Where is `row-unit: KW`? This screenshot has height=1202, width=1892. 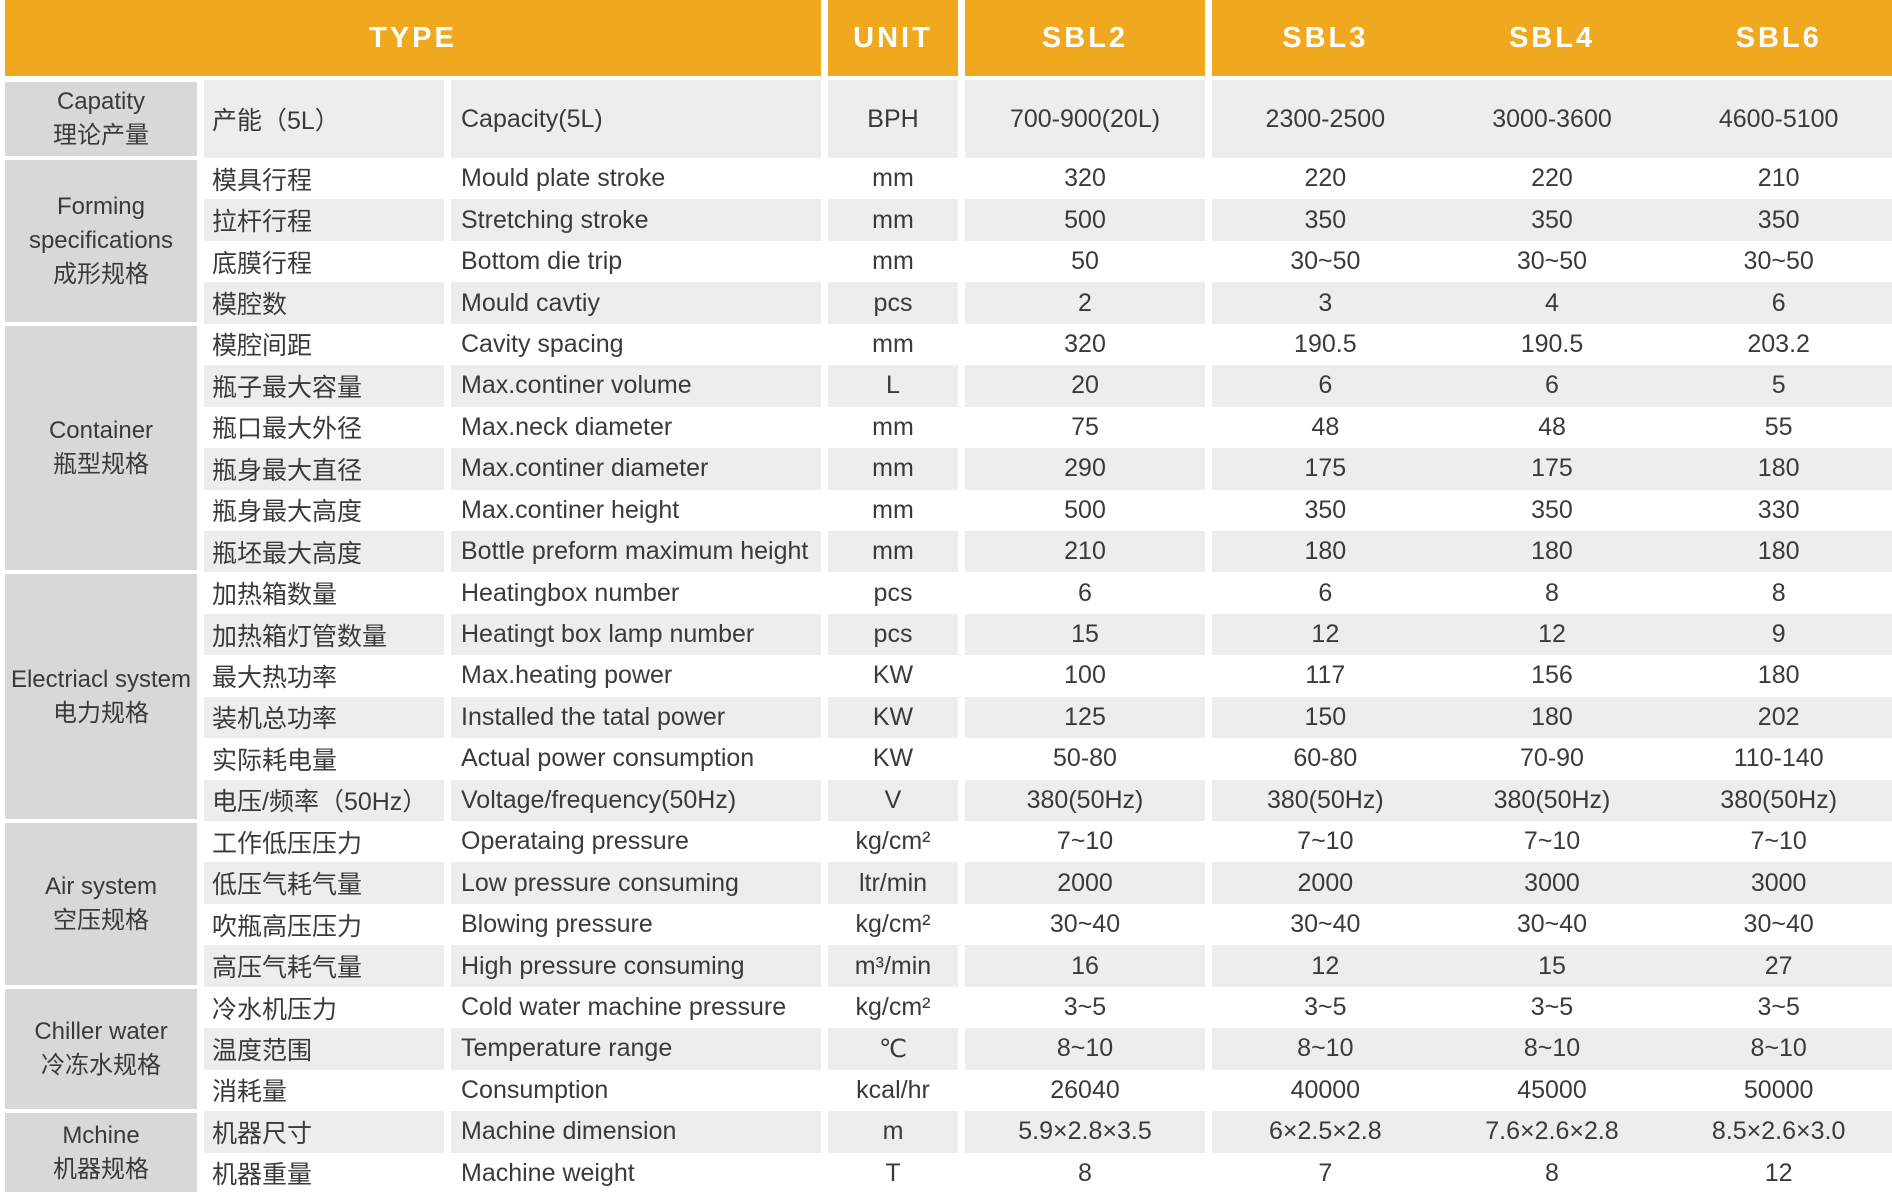 row-unit: KW is located at coordinates (893, 675).